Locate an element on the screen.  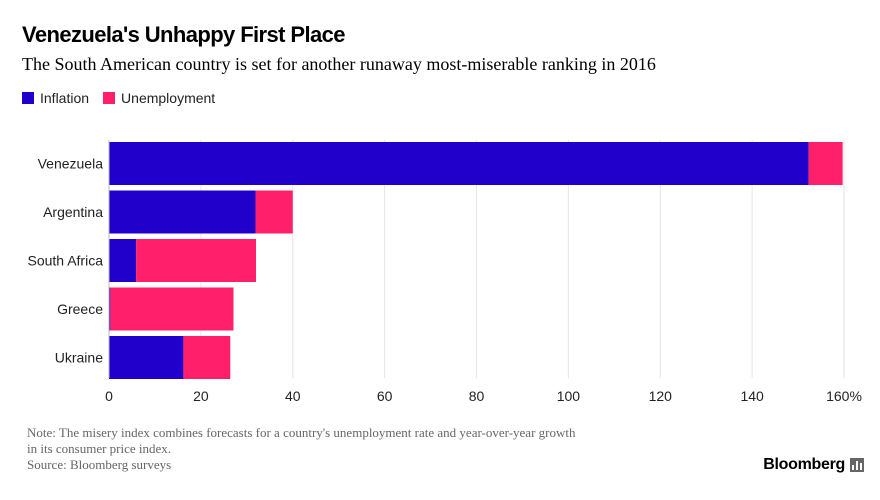
chart-title: Venezuela's Unhappy First Place is located at coordinates (183, 34).